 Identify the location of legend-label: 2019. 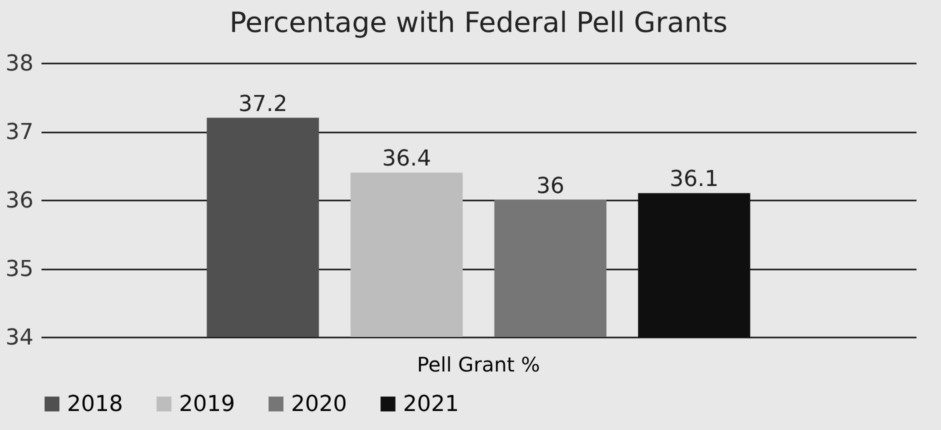
(207, 404).